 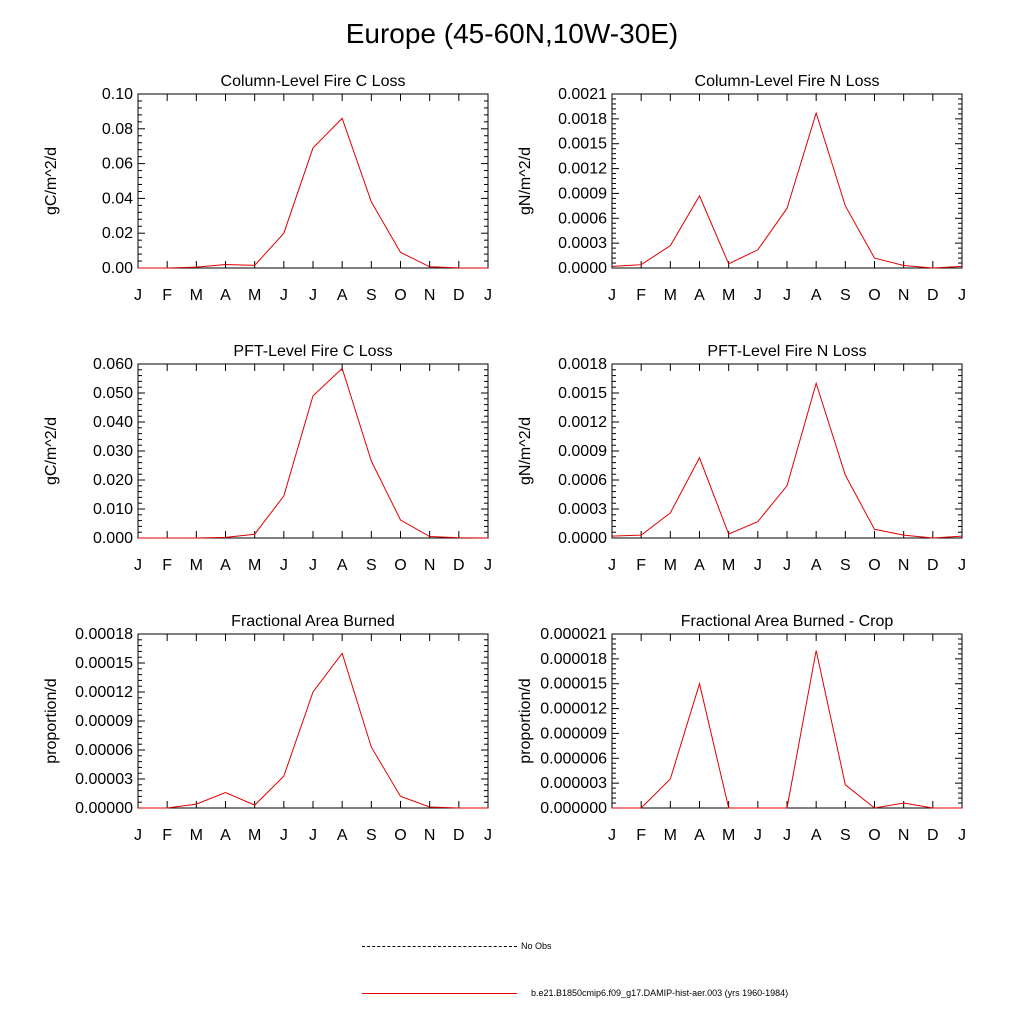 What do you see at coordinates (582, 94) in the screenshot?
I see `y-tick-label: 0.0021` at bounding box center [582, 94].